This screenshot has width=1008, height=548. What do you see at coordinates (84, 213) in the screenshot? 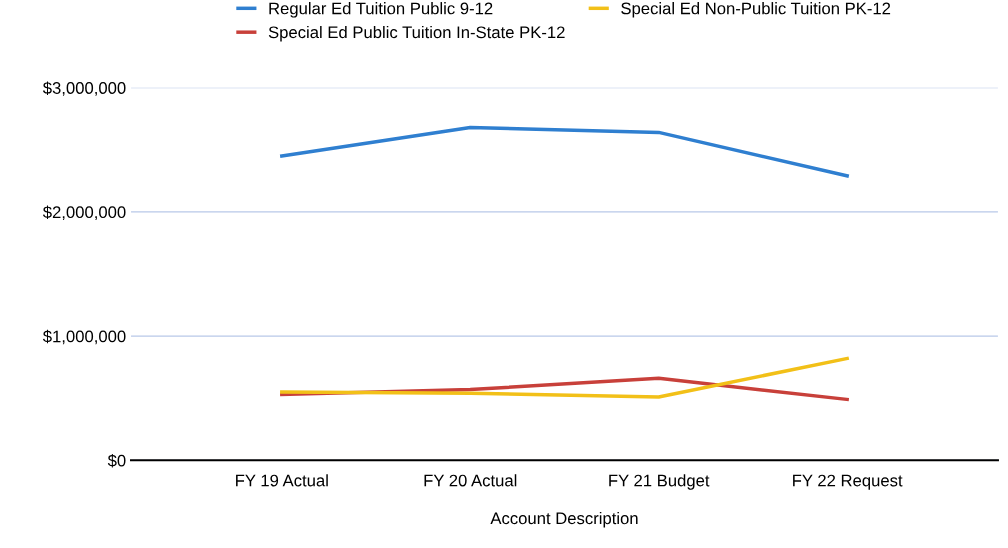
I see `y-tick-label: $2,000,000` at bounding box center [84, 213].